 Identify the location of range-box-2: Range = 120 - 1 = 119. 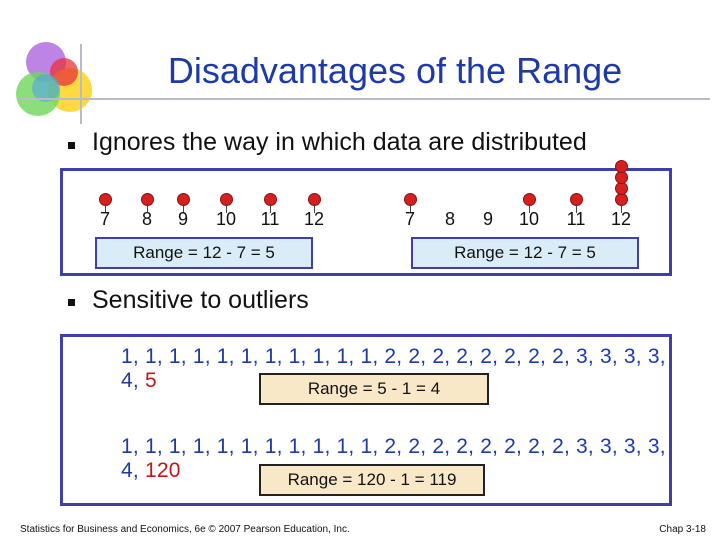
(372, 480).